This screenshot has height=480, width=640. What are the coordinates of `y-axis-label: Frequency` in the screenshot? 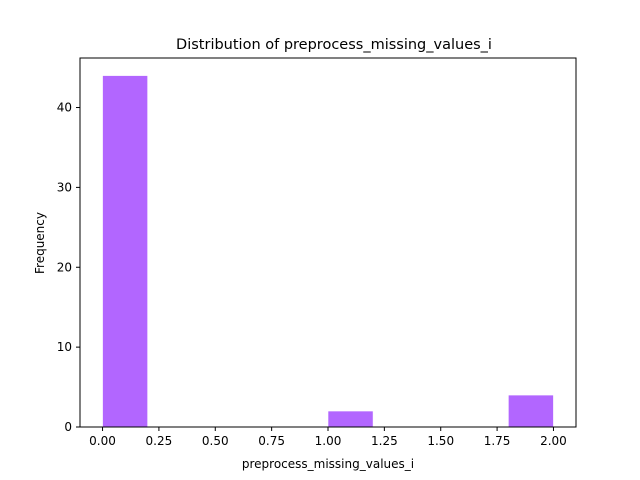 It's located at (40, 243).